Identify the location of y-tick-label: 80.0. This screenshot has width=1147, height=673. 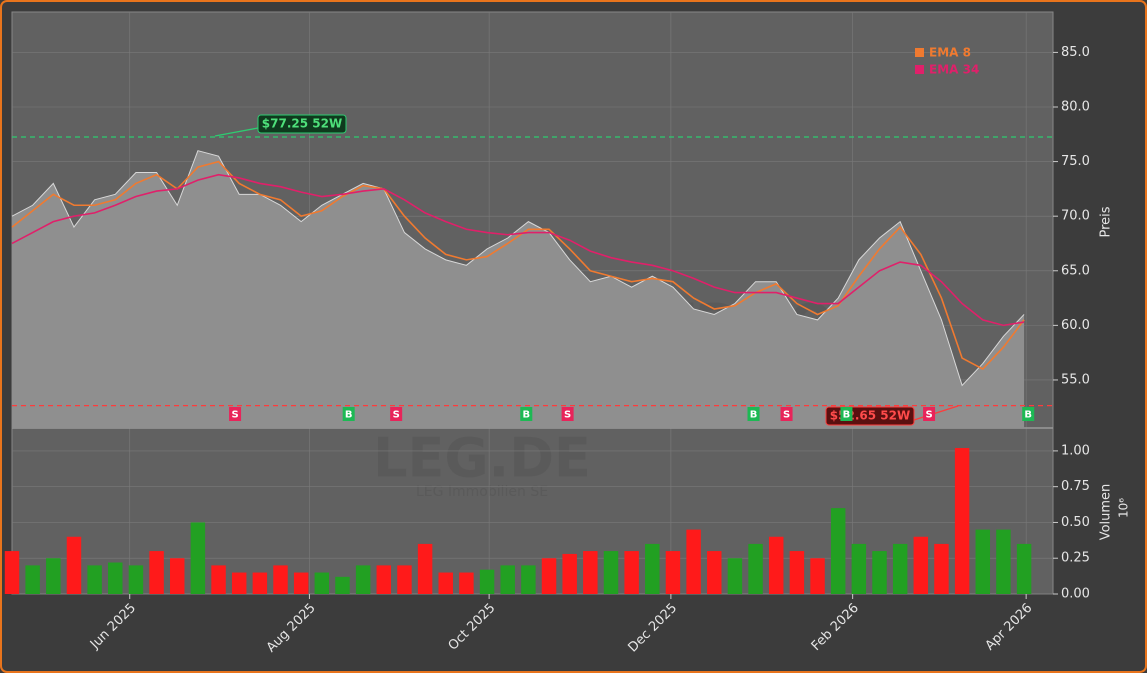
(1075, 106).